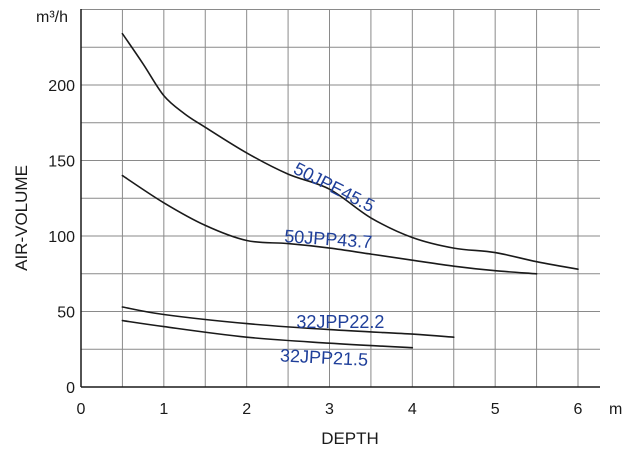 This screenshot has width=622, height=451. What do you see at coordinates (328, 239) in the screenshot?
I see `series-label-50JPP43.7: 50JPP43.7` at bounding box center [328, 239].